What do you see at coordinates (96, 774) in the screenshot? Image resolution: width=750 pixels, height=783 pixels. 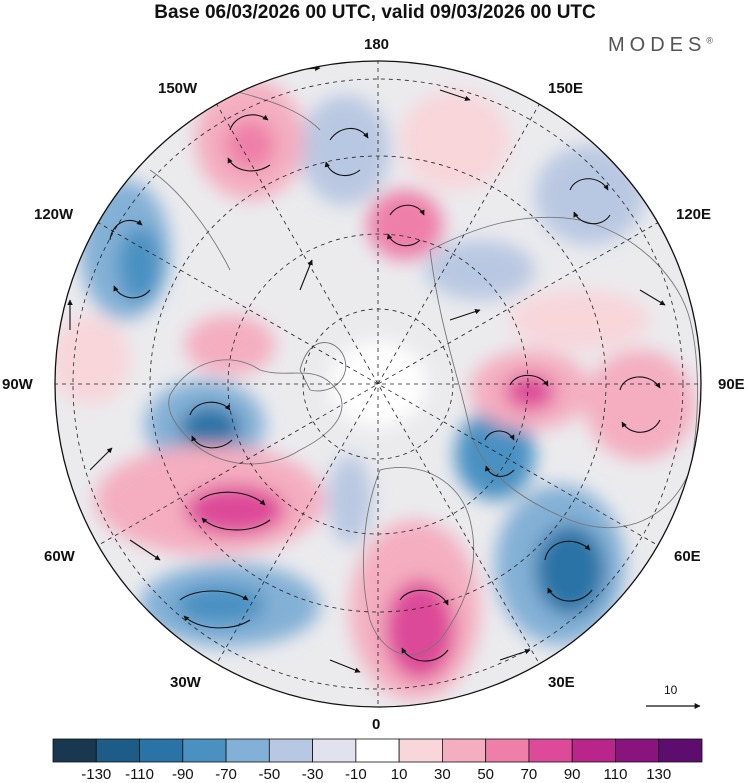 I see `colorbar-tick-label: -130` at bounding box center [96, 774].